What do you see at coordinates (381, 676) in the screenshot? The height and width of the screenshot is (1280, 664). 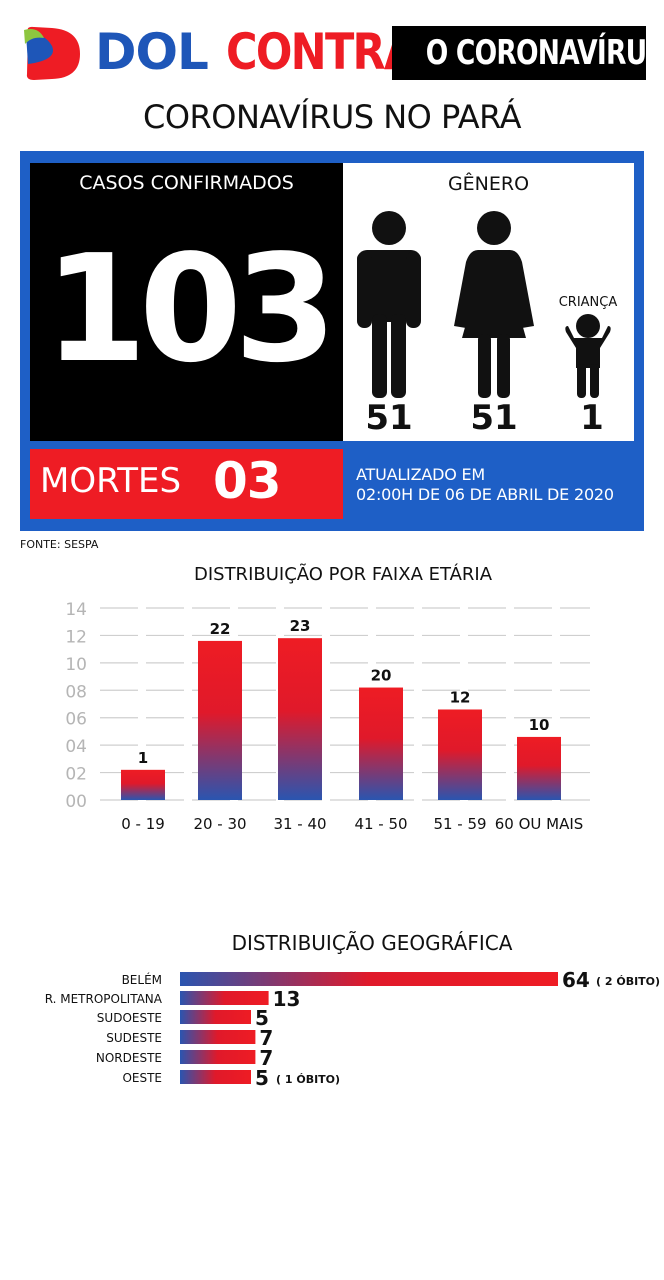 I see `age-bar-data-label: 20` at bounding box center [381, 676].